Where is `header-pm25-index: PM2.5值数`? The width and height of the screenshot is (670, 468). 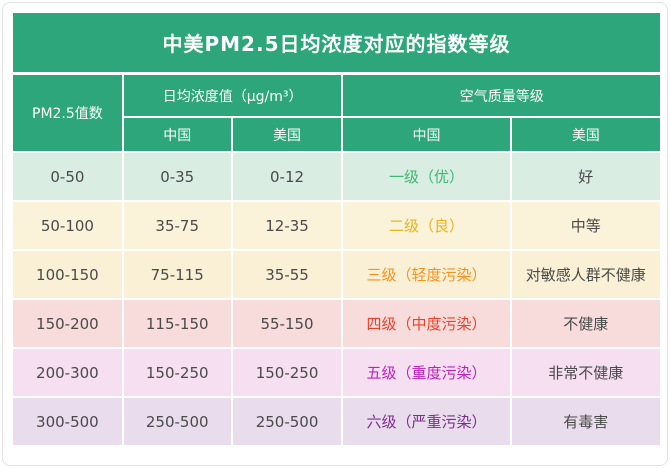
header-pm25-index: PM2.5值数 is located at coordinates (67, 113).